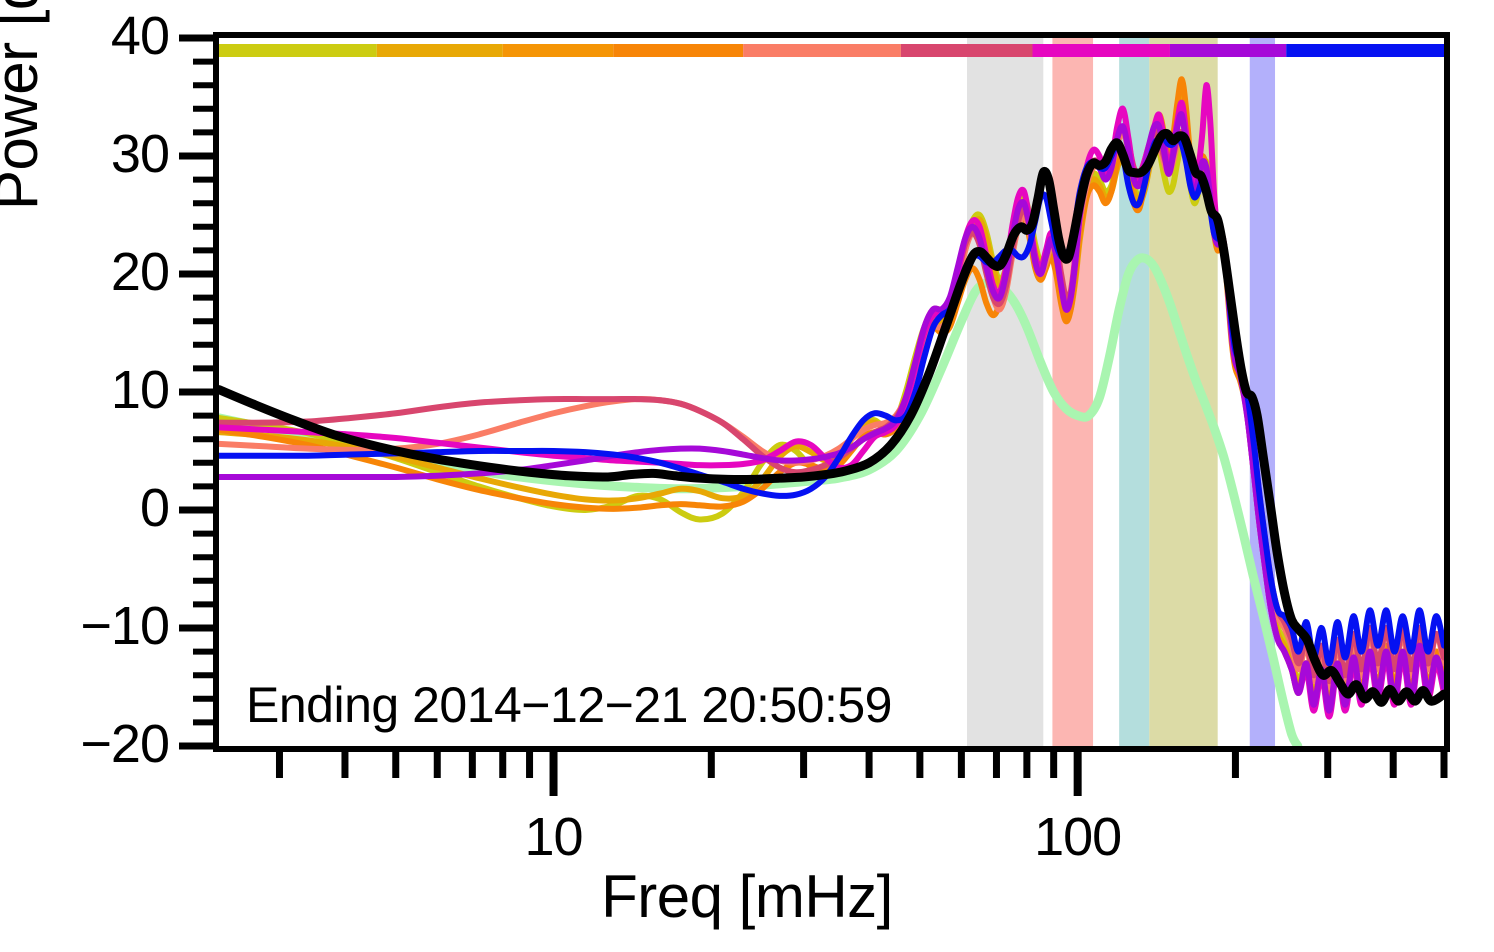 The width and height of the screenshot is (1494, 952). What do you see at coordinates (1134, 392) in the screenshot?
I see `band-teal` at bounding box center [1134, 392].